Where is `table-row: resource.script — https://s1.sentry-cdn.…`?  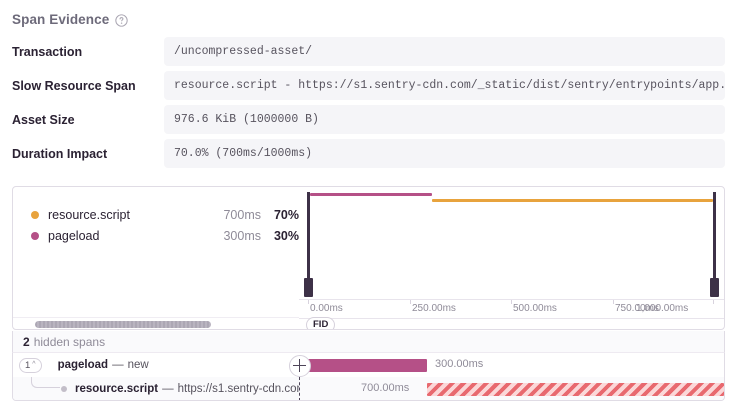
table-row: resource.script — https://s1.sentry-cdn.… is located at coordinates (368, 388).